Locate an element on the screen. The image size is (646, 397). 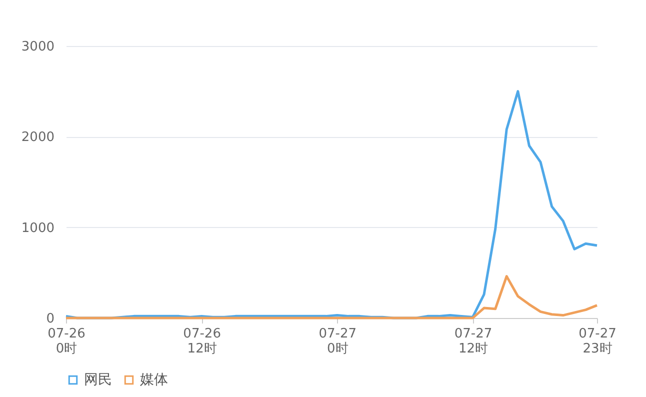
x-tick-label: 07-26 0时 is located at coordinates (67, 341).